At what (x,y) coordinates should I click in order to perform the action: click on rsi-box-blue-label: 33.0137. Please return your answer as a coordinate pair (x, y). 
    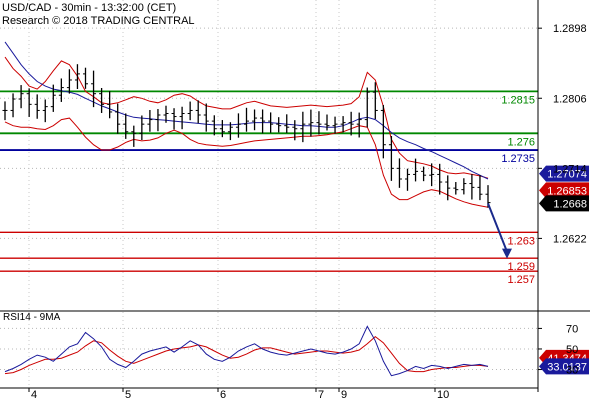
    Looking at the image, I should click on (567, 367).